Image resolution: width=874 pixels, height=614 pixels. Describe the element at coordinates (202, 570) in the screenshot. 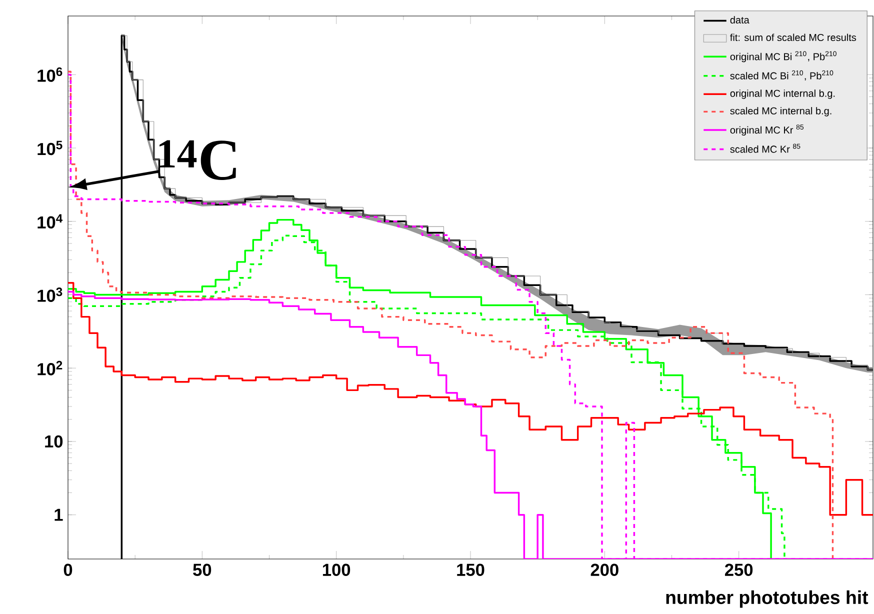

I see `x-tick-label: 50` at that location.